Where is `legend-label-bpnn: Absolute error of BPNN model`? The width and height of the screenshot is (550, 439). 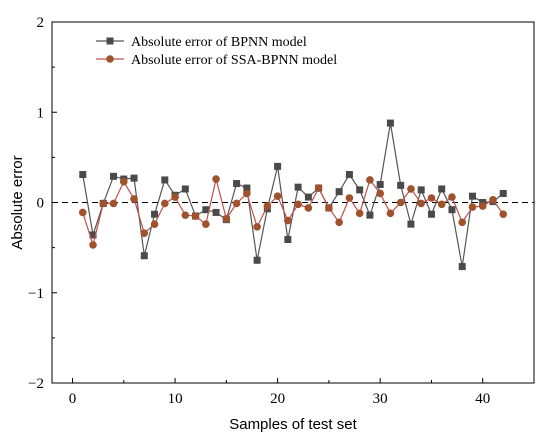
legend-label-bpnn: Absolute error of BPNN model is located at coordinates (219, 42).